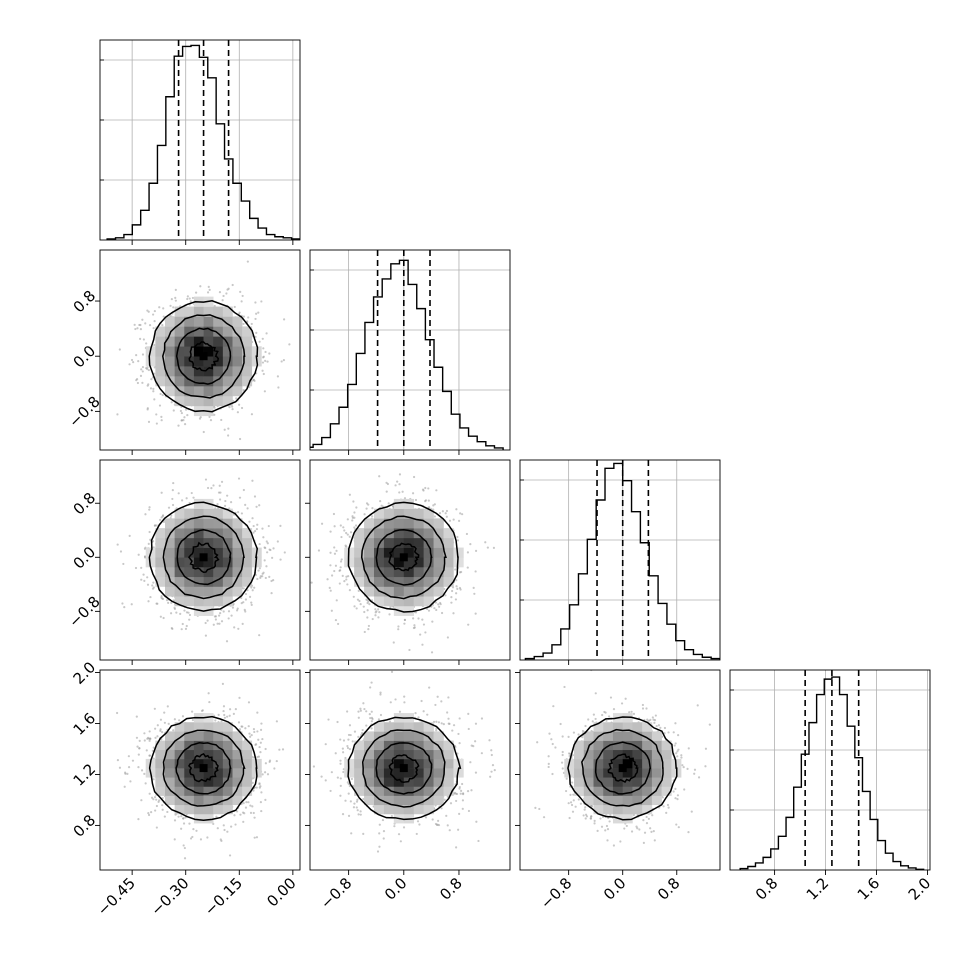 The image size is (970, 970). I want to click on joint-panel-3-0: −0.45 −0.30 −0.15 0.002.01.61.20.8, so click(185, 788).